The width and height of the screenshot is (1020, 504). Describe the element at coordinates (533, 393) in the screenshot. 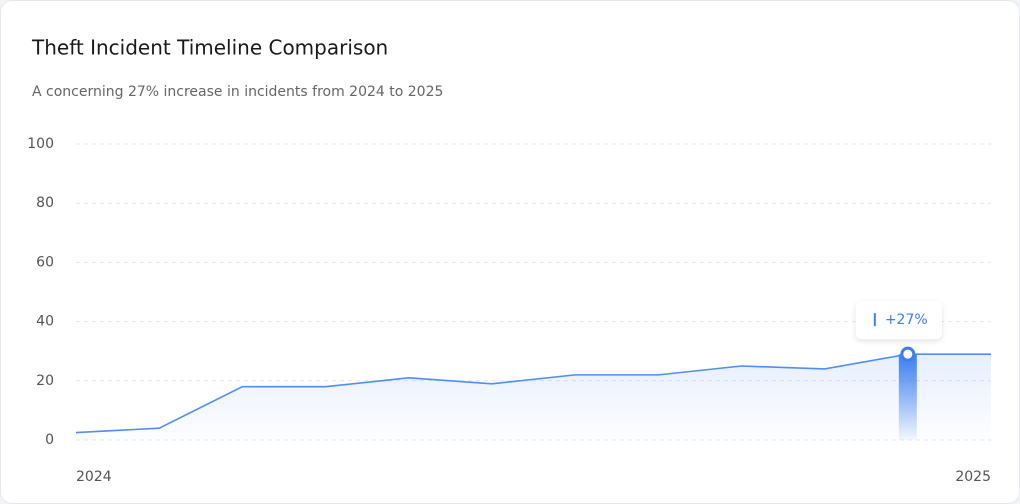

I see `line` at that location.